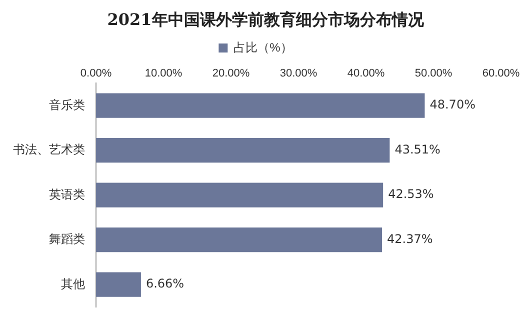  Describe the element at coordinates (263, 47) in the screenshot. I see `legend-label: 占比（%）` at that location.